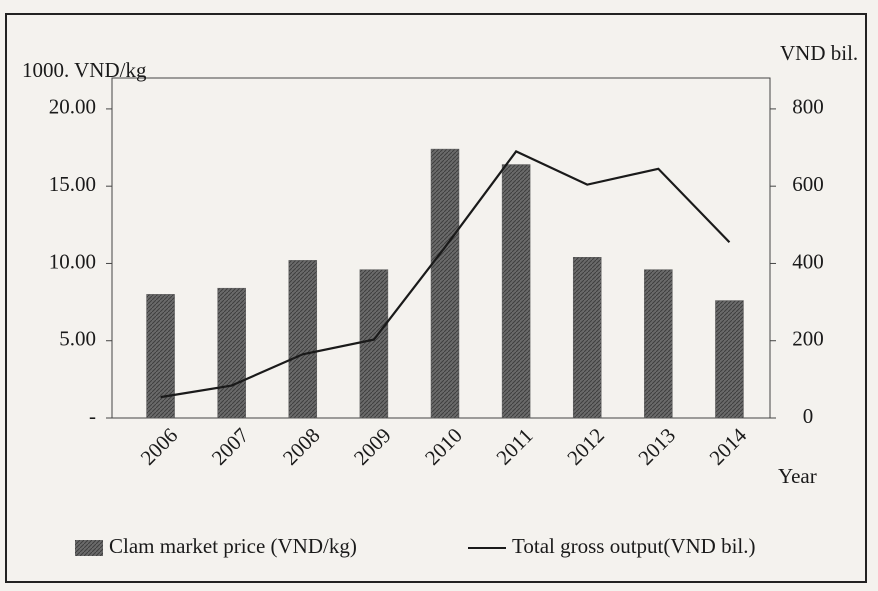 This screenshot has width=878, height=591. What do you see at coordinates (77, 339) in the screenshot?
I see `y-tick-label: 5.00` at bounding box center [77, 339].